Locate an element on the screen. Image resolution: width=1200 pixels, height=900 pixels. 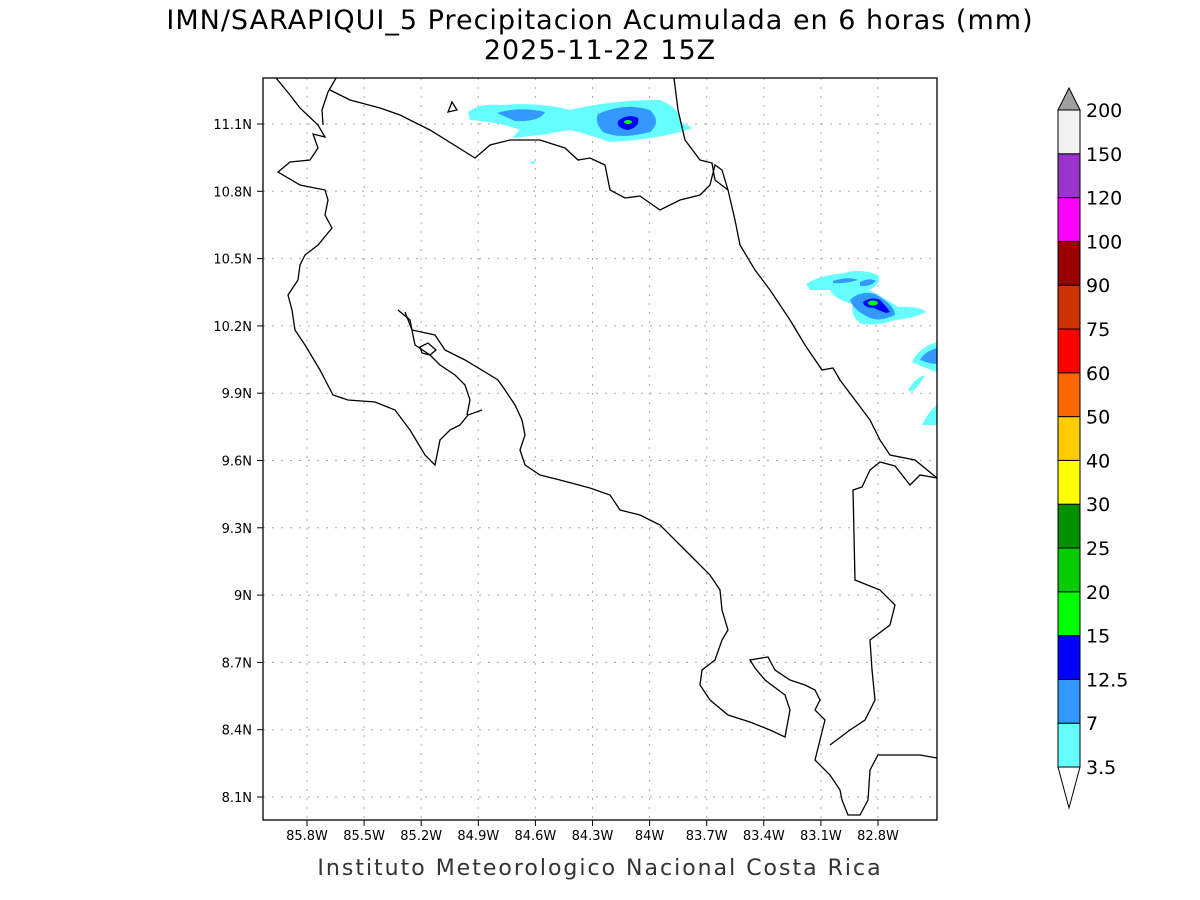
colorbar-label: 40 is located at coordinates (1098, 461).